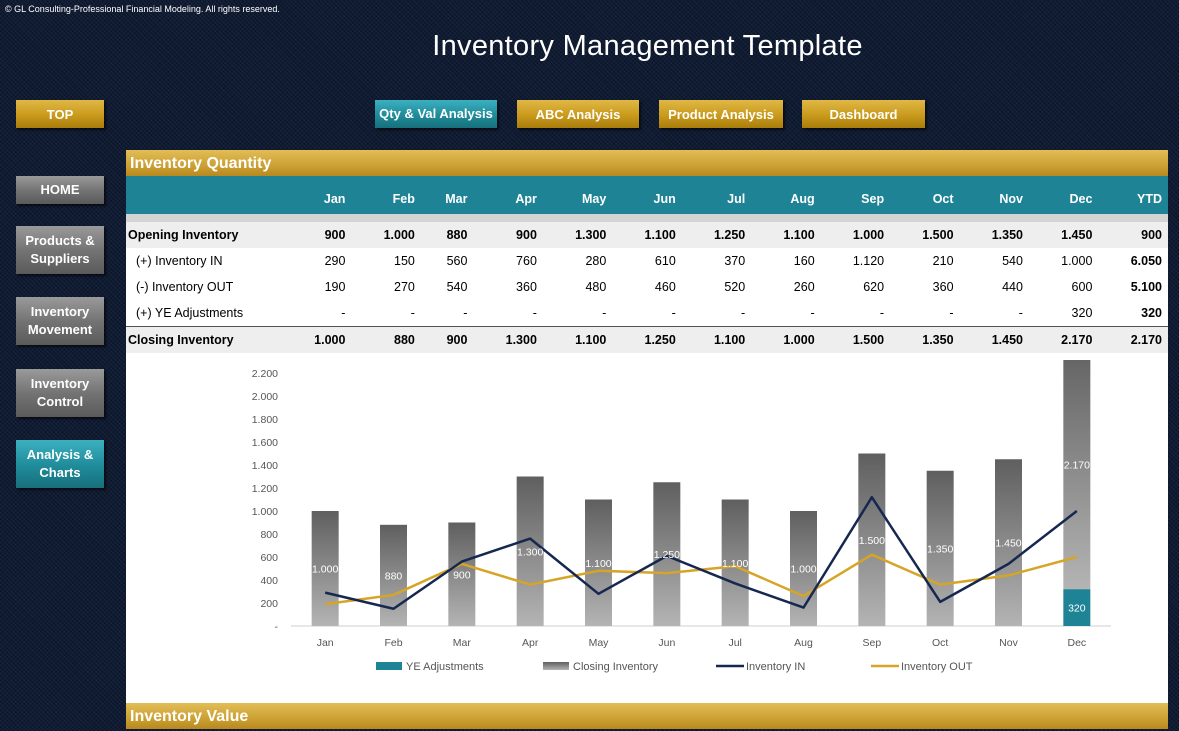  What do you see at coordinates (204, 339) in the screenshot?
I see `row-label: Closing Inventory` at bounding box center [204, 339].